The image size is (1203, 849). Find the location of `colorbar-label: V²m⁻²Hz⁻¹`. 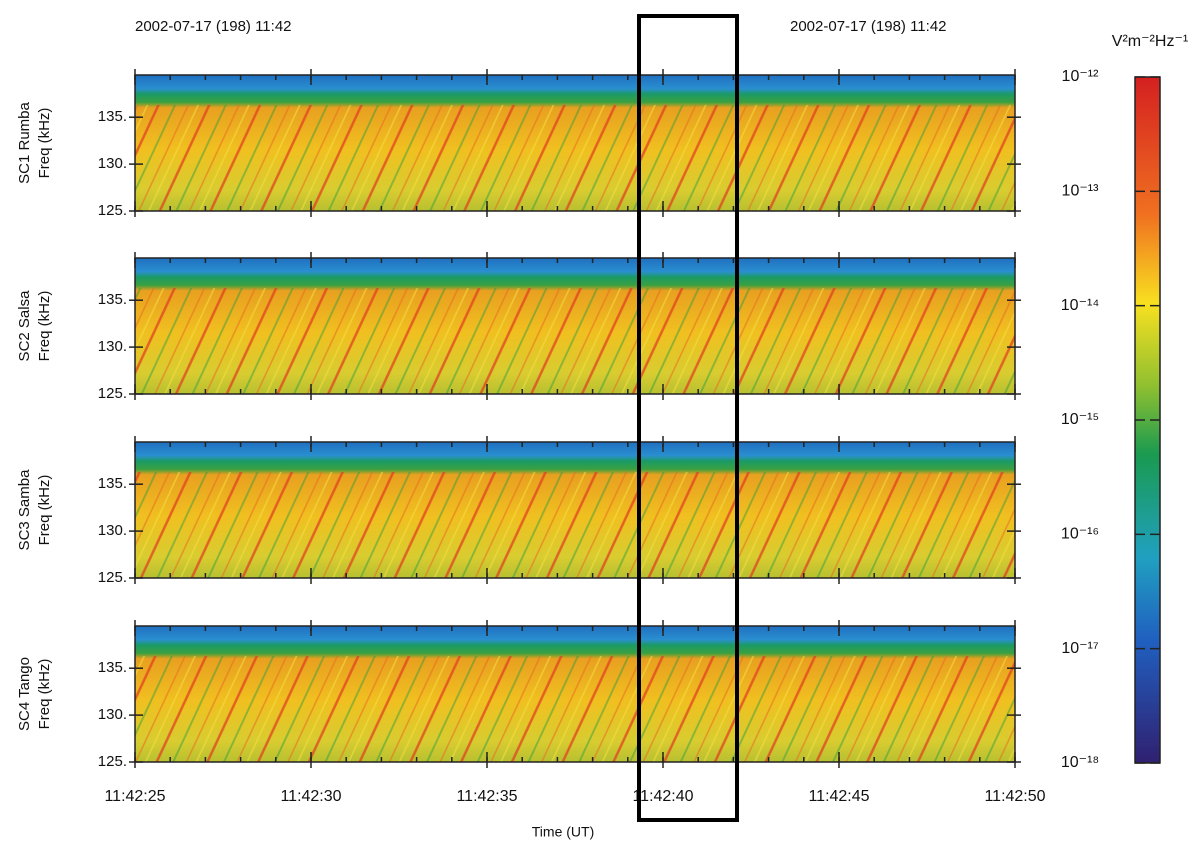

colorbar-label: V²m⁻²Hz⁻¹ is located at coordinates (1150, 41).